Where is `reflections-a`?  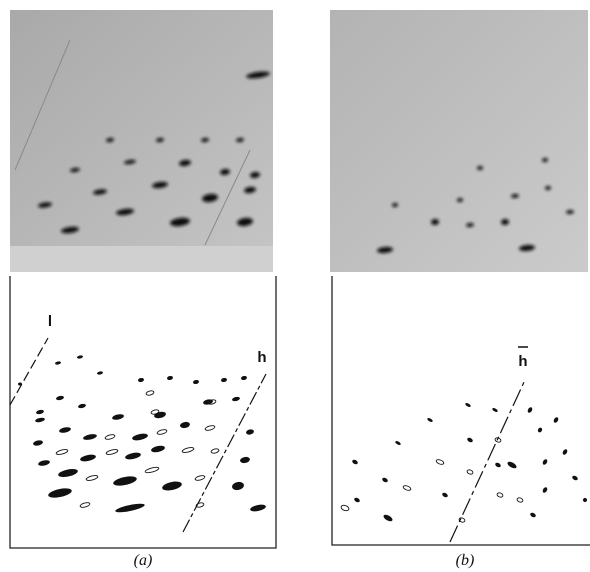
reflections-a is located at coordinates (142, 434).